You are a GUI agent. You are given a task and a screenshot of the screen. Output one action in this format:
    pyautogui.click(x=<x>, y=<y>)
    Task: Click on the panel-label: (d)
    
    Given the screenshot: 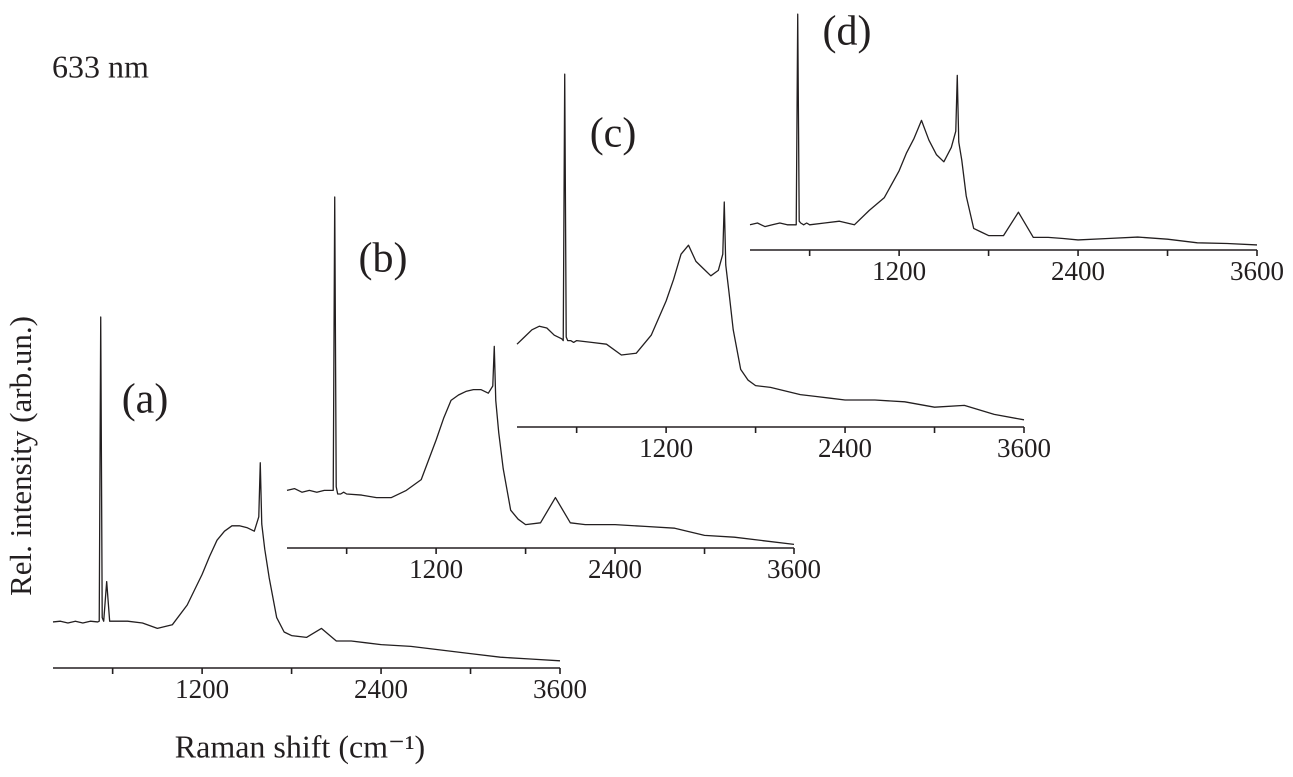 What is the action you would take?
    pyautogui.click(x=847, y=32)
    